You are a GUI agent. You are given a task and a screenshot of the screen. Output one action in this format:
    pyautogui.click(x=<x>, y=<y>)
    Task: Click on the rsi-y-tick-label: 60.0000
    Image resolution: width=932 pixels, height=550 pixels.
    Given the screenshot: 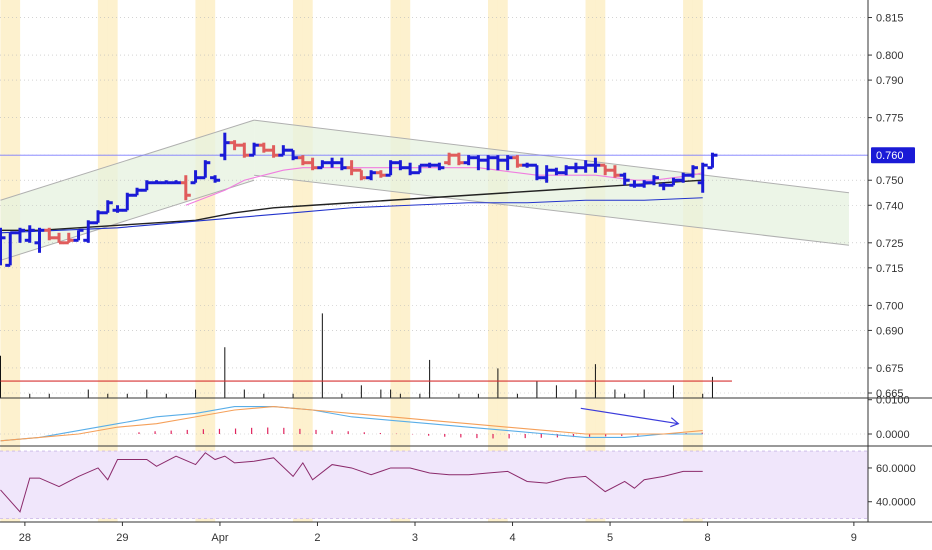 What is the action you would take?
    pyautogui.click(x=896, y=469)
    